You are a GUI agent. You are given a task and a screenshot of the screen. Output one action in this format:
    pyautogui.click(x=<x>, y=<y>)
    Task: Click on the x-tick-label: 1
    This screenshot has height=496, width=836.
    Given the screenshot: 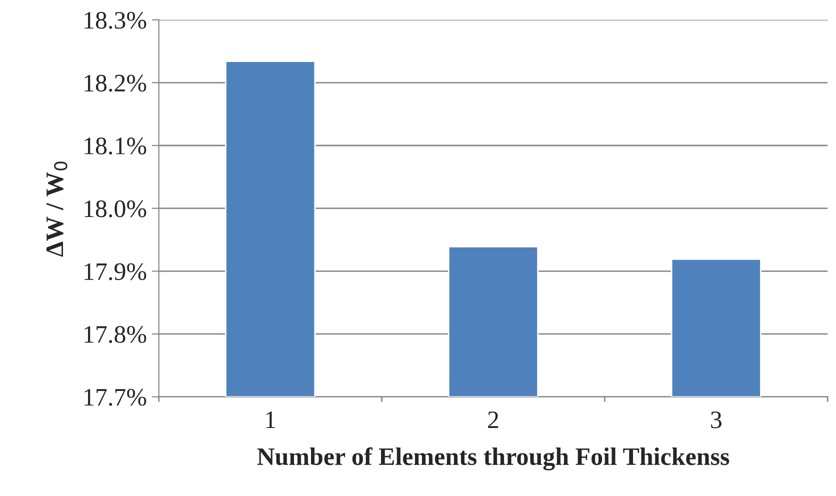 What is the action you would take?
    pyautogui.click(x=271, y=420)
    